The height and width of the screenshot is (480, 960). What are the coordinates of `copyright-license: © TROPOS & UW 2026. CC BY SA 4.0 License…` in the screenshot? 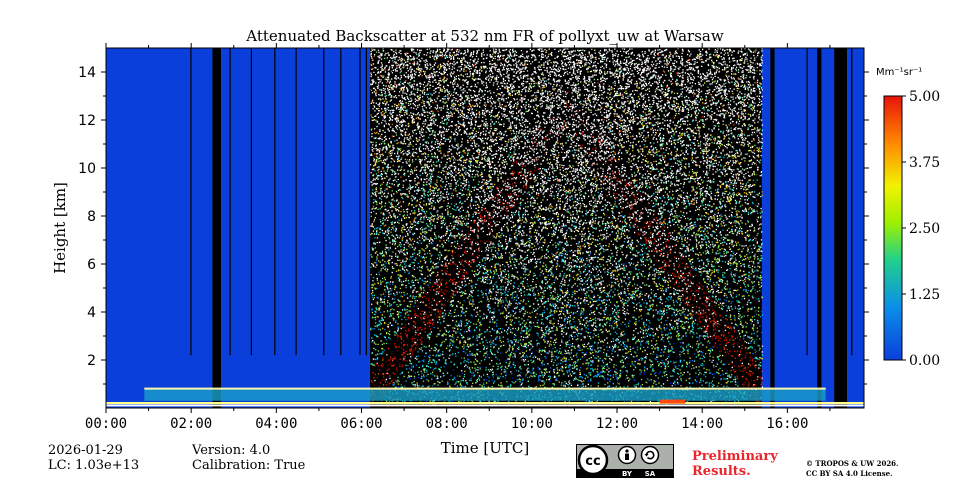 It's located at (852, 469).